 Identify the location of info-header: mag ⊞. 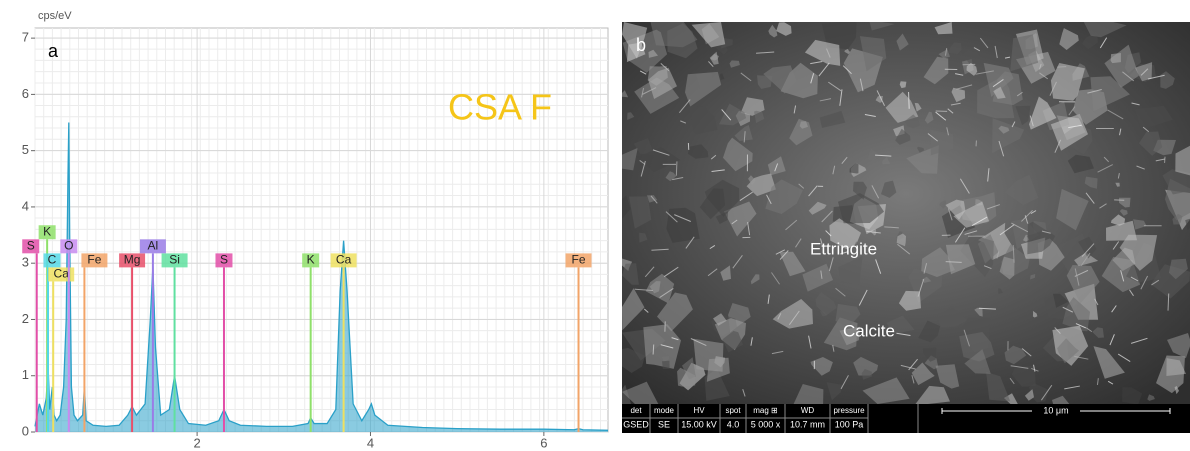
(765, 410).